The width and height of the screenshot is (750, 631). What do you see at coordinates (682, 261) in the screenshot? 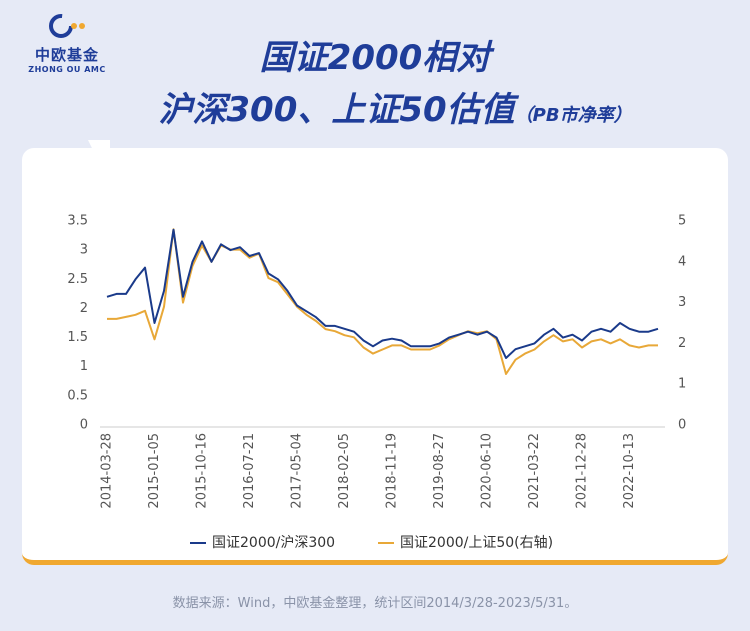
I see `y2-tick-label: 4` at bounding box center [682, 261].